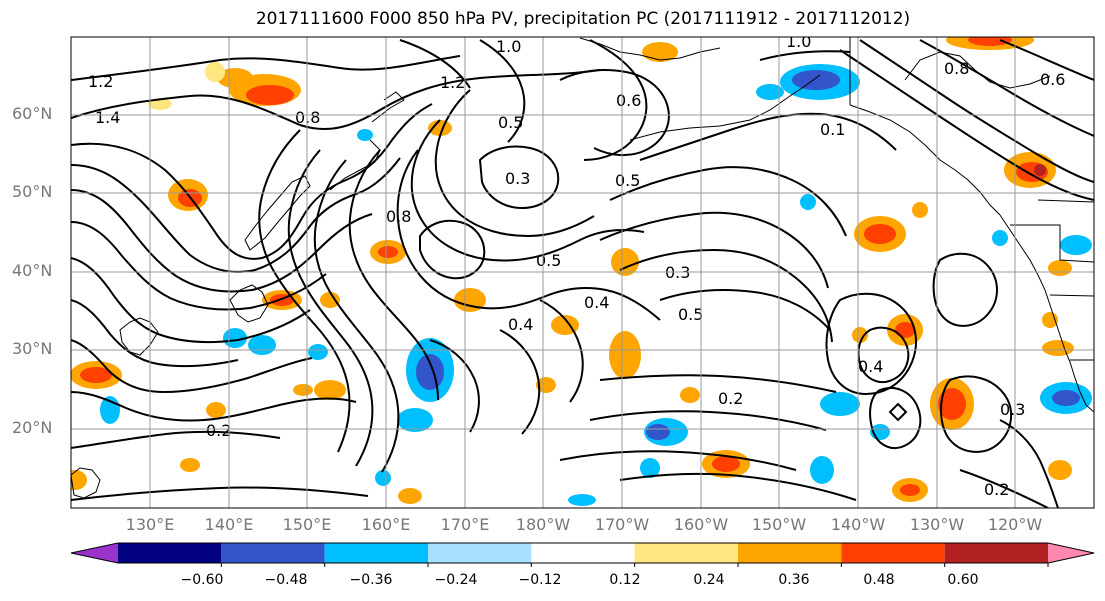  Describe the element at coordinates (625, 580) in the screenshot. I see `colorbar-tick-label: 0.12` at that location.